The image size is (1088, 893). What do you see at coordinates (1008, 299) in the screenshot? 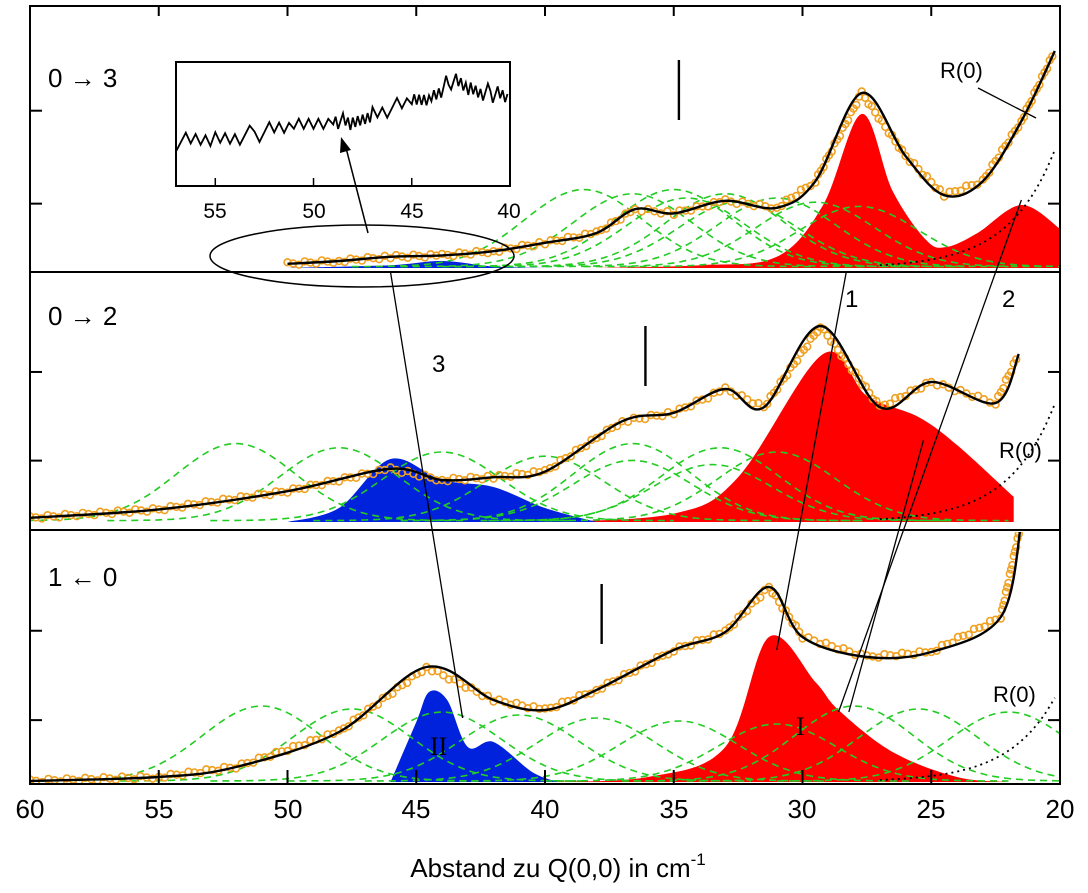
I see `band-label-2: 2` at bounding box center [1008, 299].